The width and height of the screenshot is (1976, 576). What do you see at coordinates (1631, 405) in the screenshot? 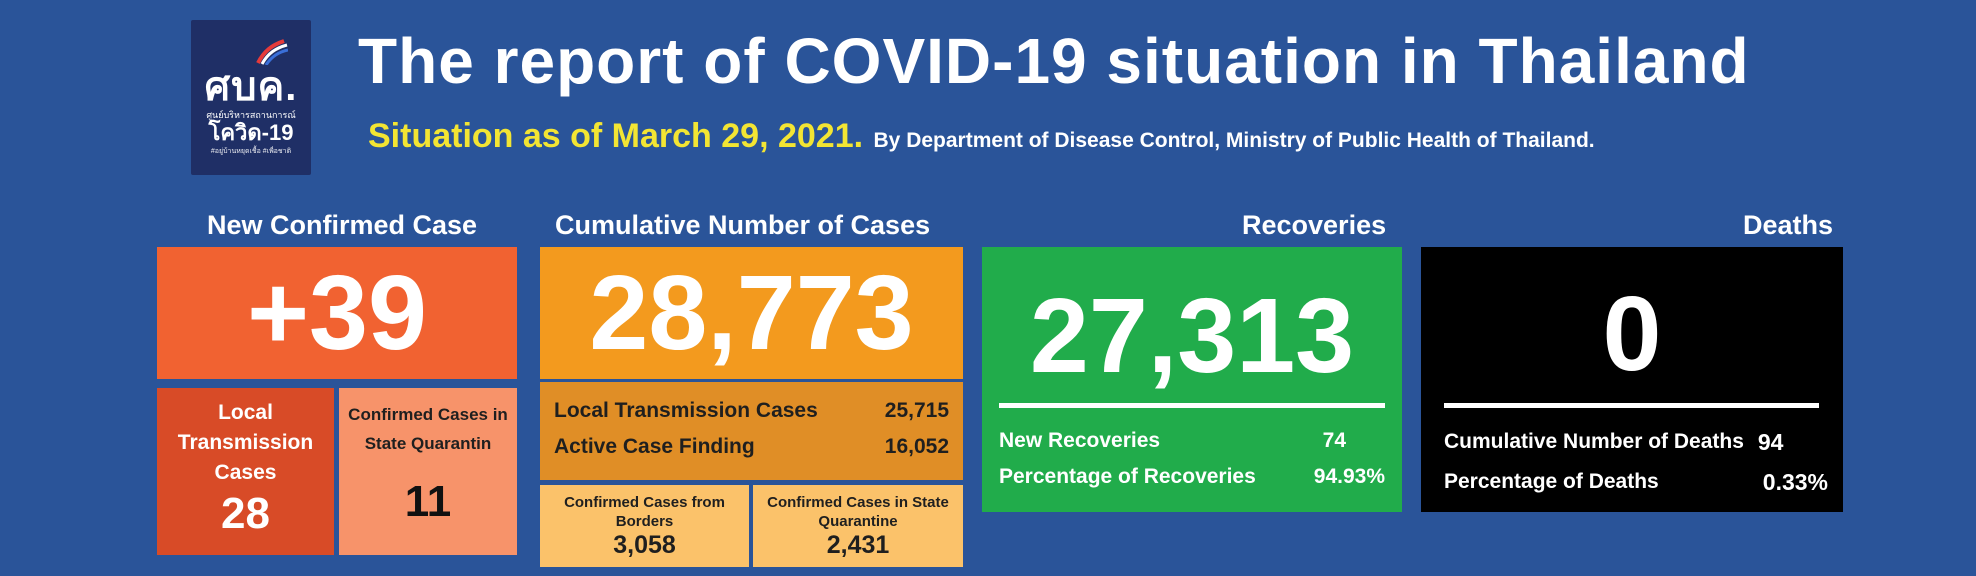
I see `deaths-divider` at bounding box center [1631, 405].